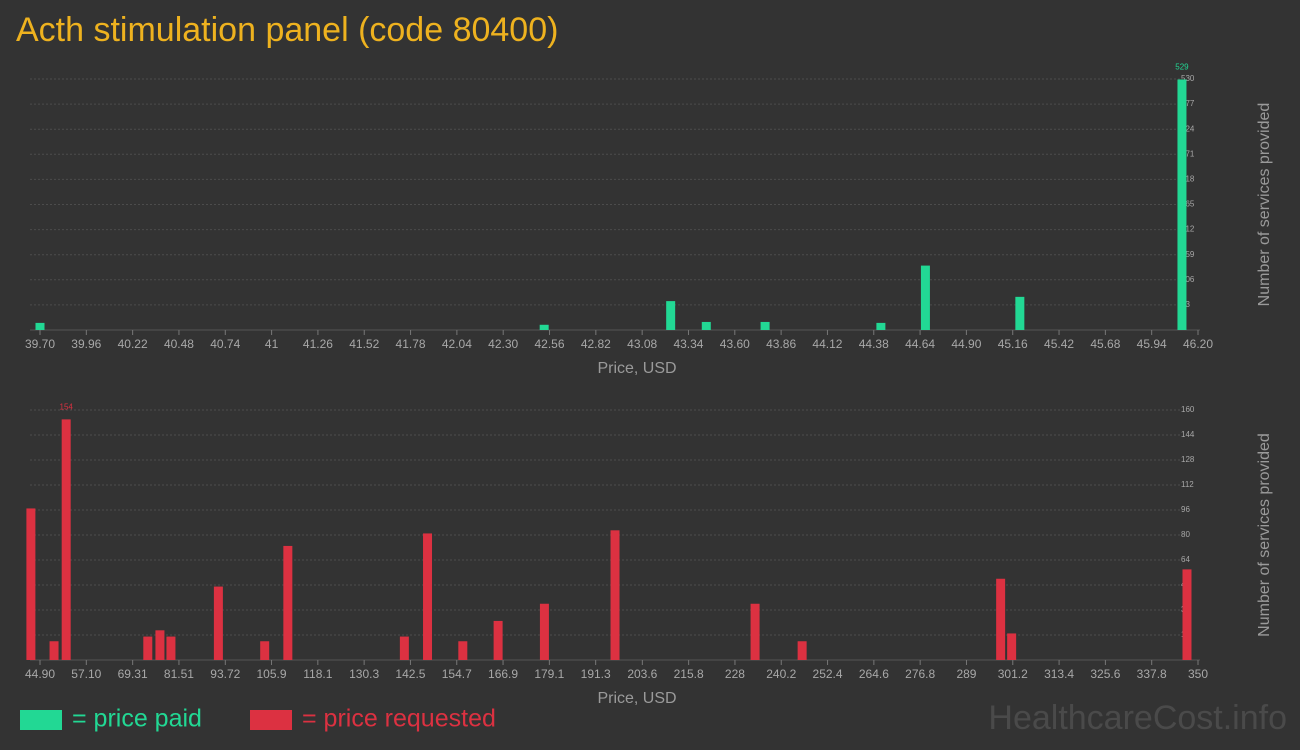 This screenshot has width=1300, height=750. I want to click on x-tick-label: 44.64, so click(920, 344).